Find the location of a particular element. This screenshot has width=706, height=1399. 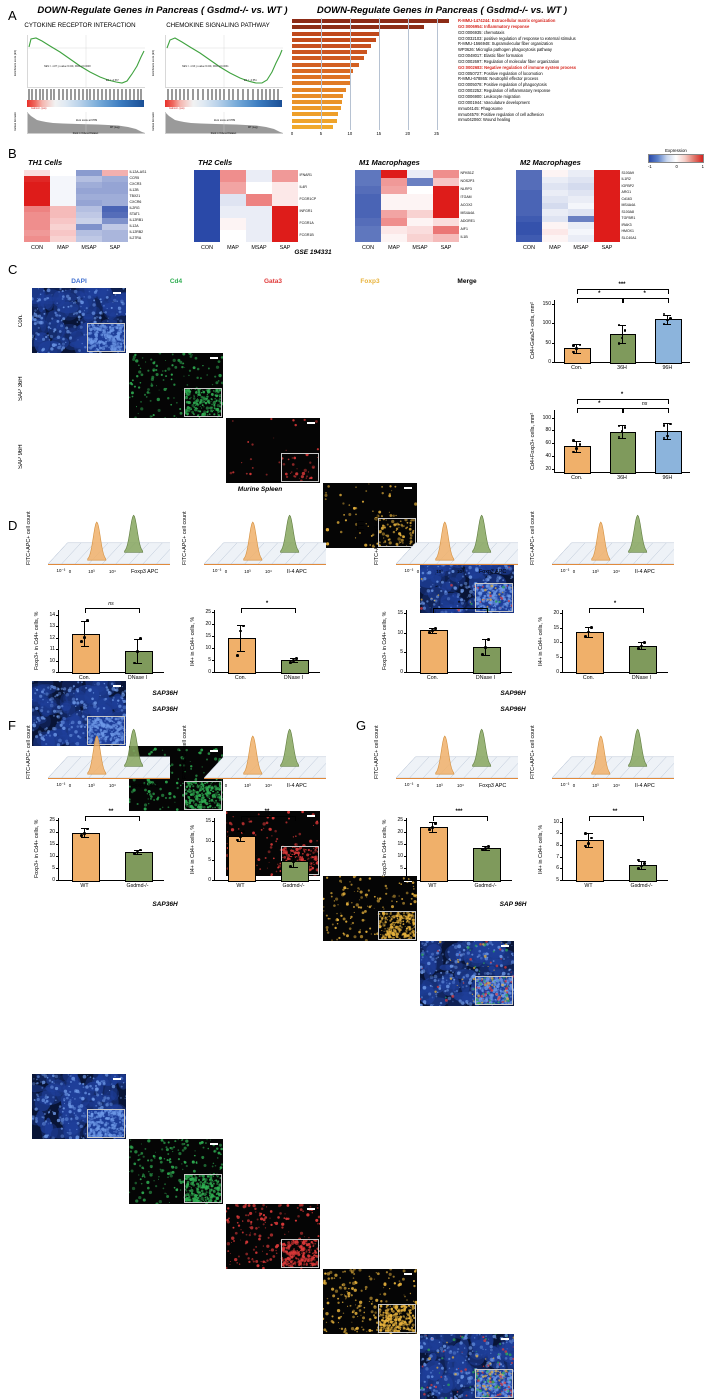

panel-letter-a: A is located at coordinates (12, 15).